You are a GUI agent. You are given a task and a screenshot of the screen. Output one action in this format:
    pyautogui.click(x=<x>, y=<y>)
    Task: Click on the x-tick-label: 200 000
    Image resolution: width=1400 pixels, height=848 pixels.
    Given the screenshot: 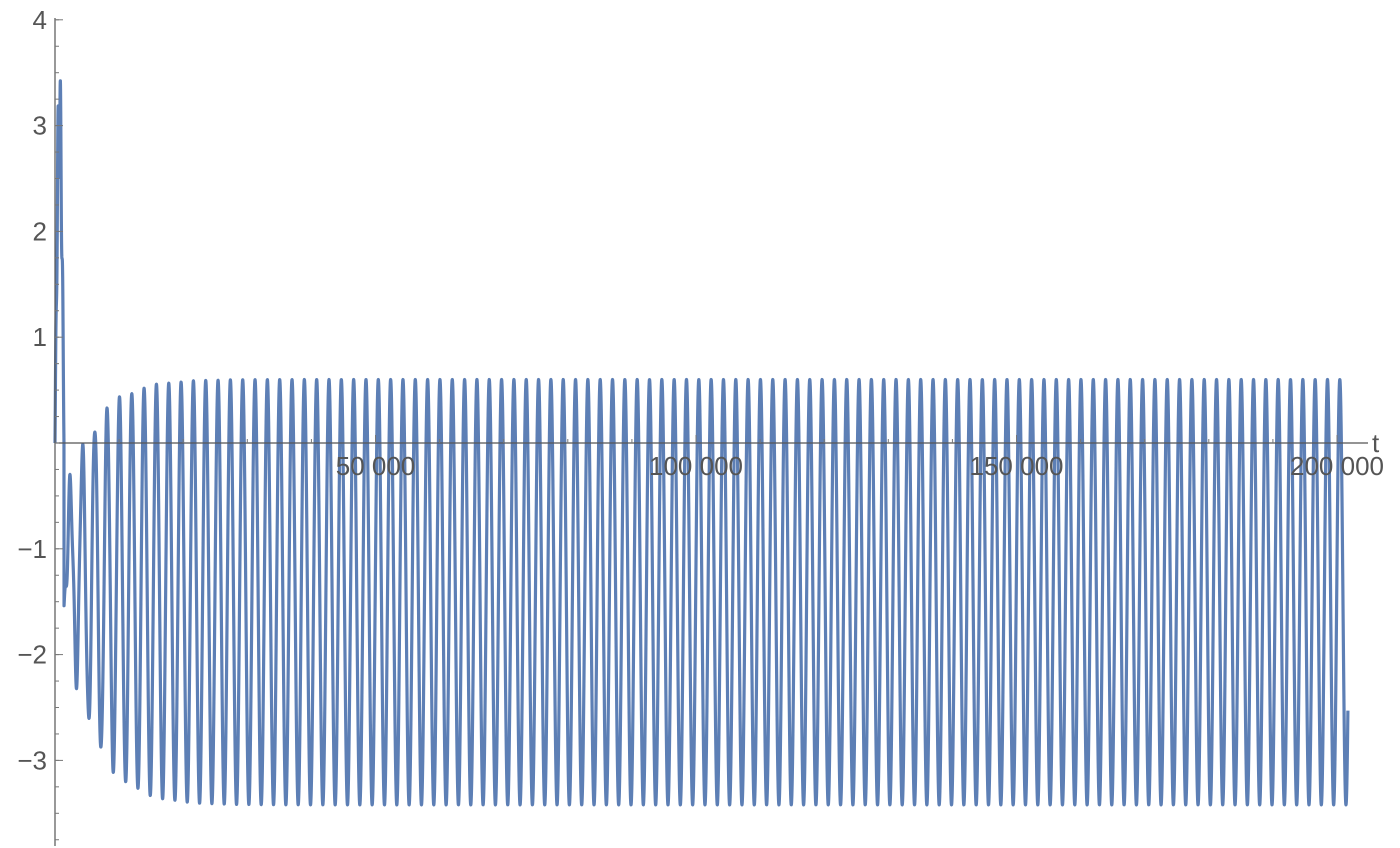 What is the action you would take?
    pyautogui.click(x=1337, y=466)
    